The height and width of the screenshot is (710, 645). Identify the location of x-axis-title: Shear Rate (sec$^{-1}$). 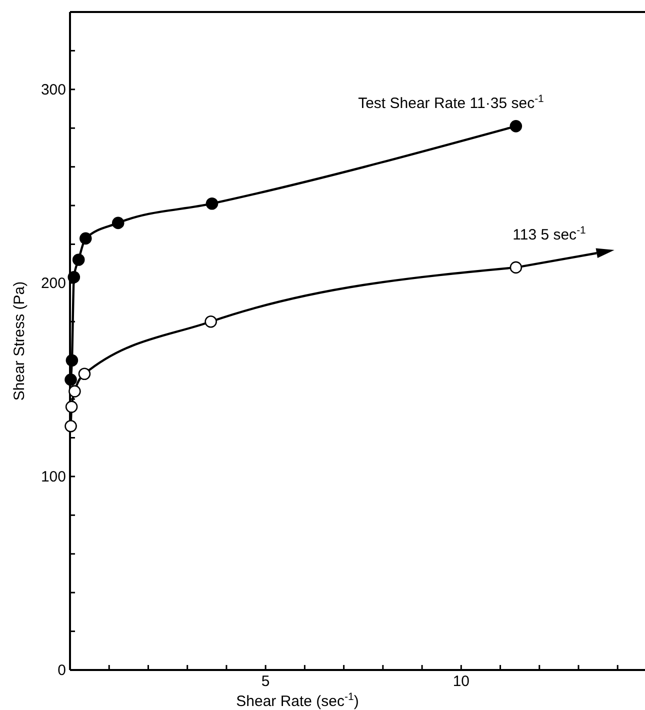
(297, 700).